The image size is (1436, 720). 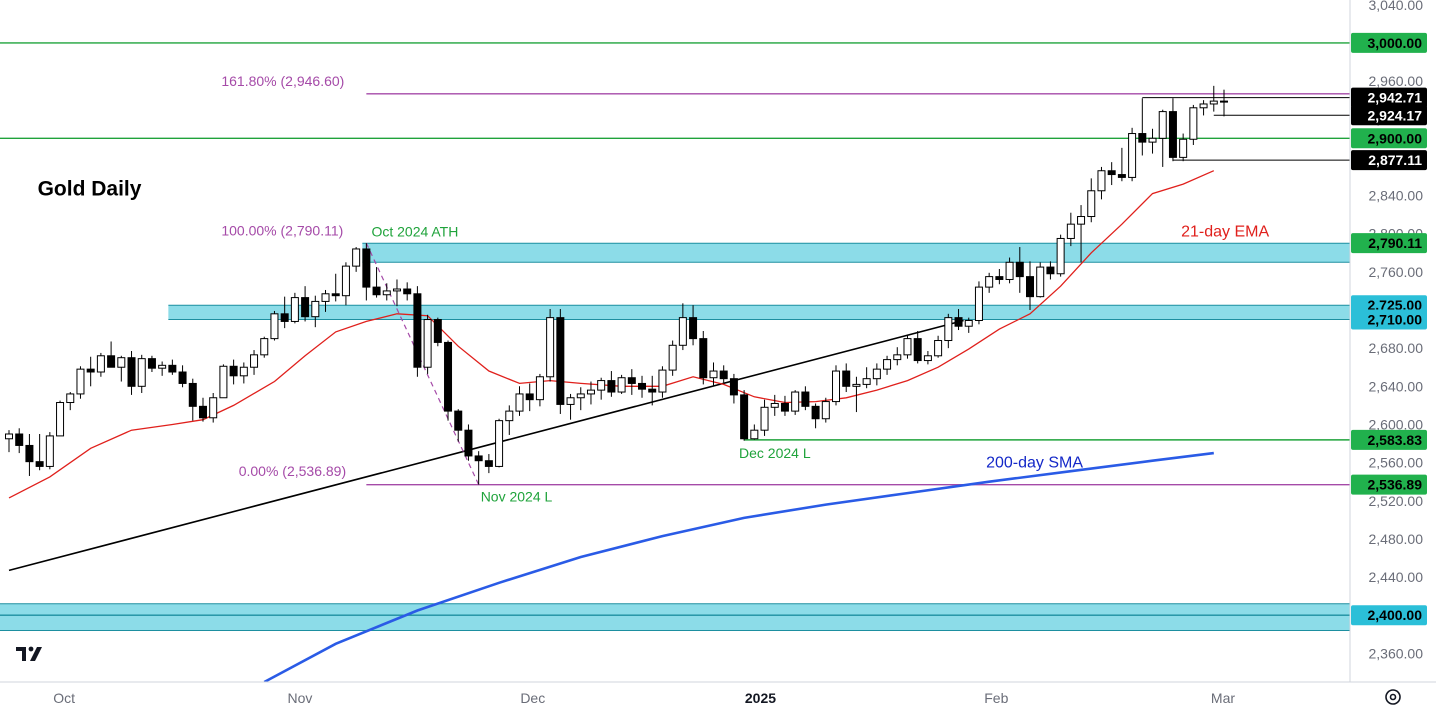 I want to click on x-tick-label: Dec, so click(x=532, y=698).